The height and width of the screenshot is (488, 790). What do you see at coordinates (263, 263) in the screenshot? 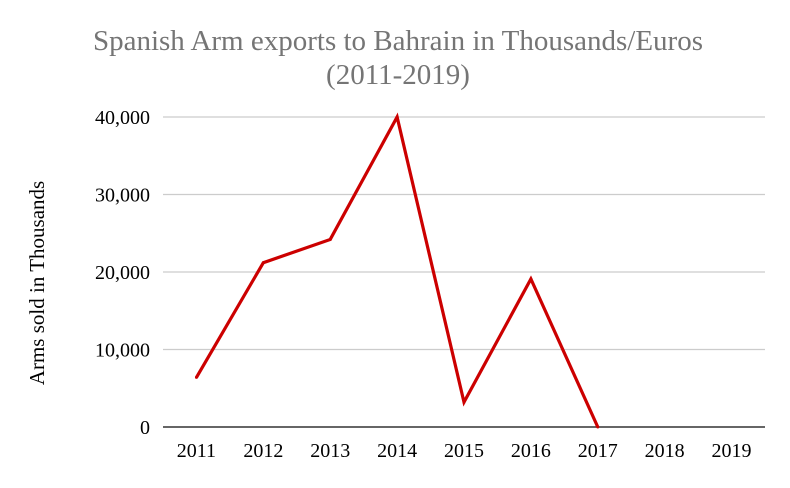
I see `data-point-2012` at bounding box center [263, 263].